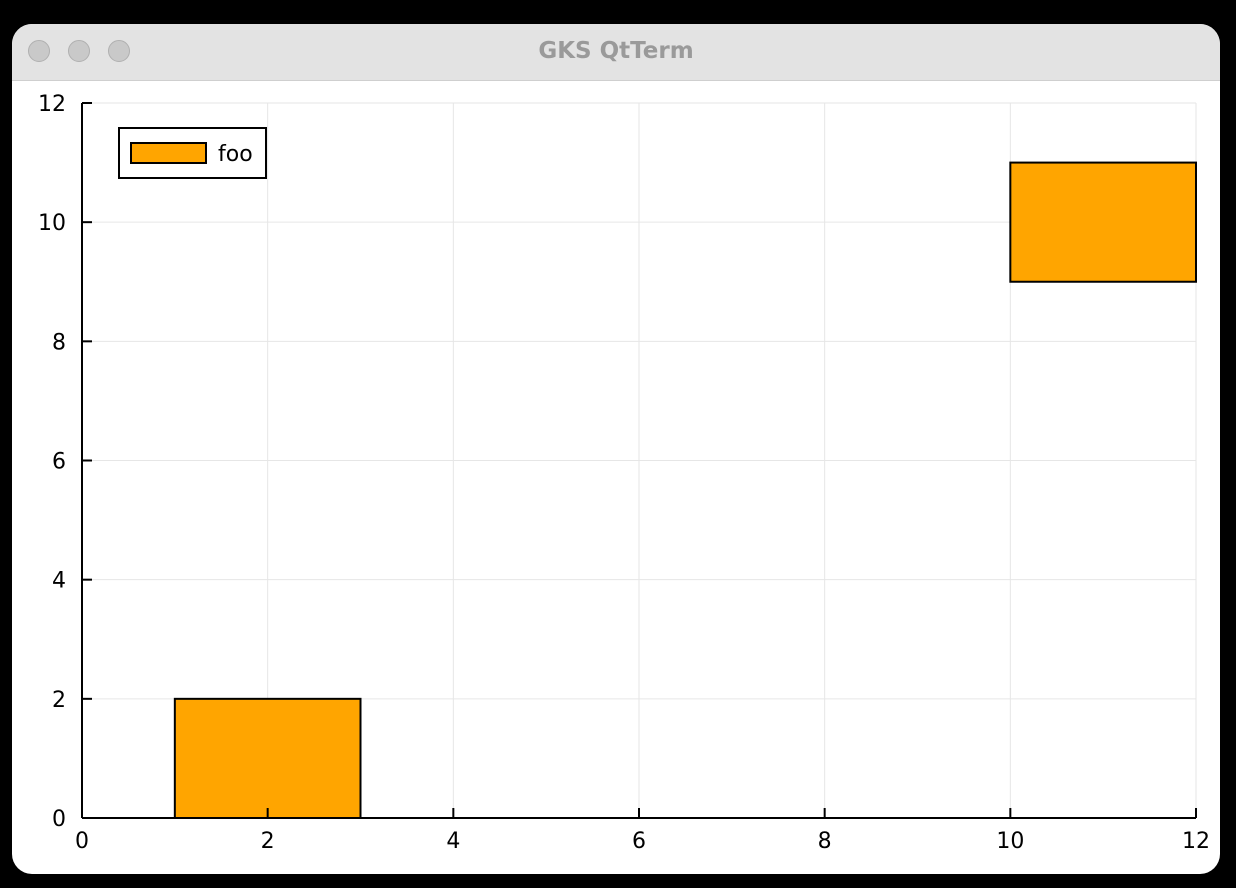 The image size is (1236, 888). I want to click on y-tick-label: 2, so click(59, 700).